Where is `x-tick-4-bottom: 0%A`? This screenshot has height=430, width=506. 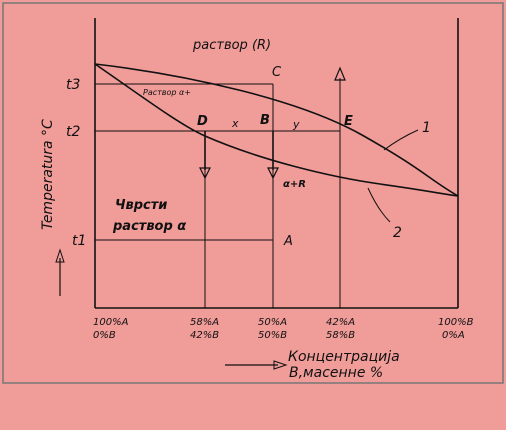 x-tick-4-bottom: 0%A is located at coordinates (453, 335).